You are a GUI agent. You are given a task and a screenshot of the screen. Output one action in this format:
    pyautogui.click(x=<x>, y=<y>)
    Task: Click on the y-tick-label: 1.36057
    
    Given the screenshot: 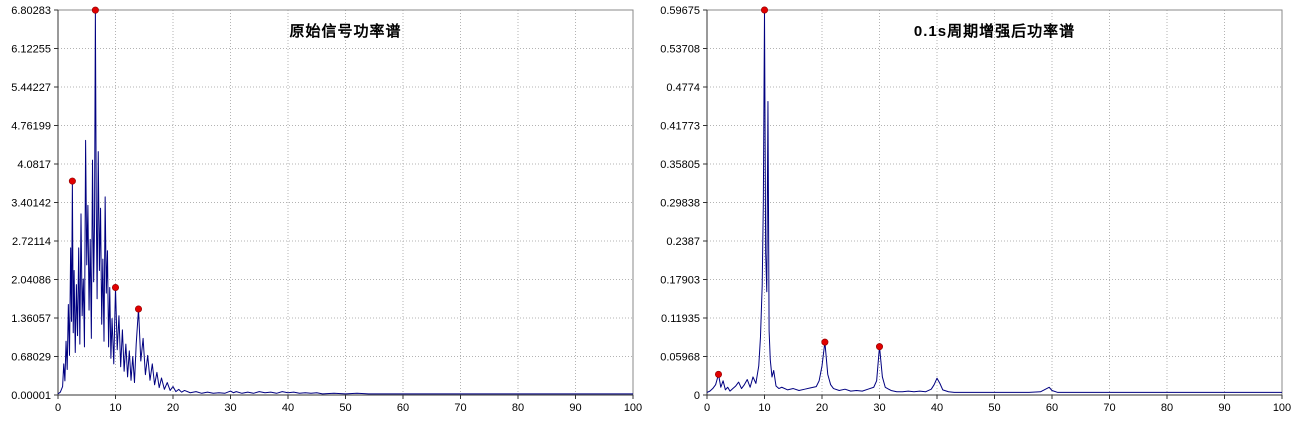 What is the action you would take?
    pyautogui.click(x=31, y=319)
    